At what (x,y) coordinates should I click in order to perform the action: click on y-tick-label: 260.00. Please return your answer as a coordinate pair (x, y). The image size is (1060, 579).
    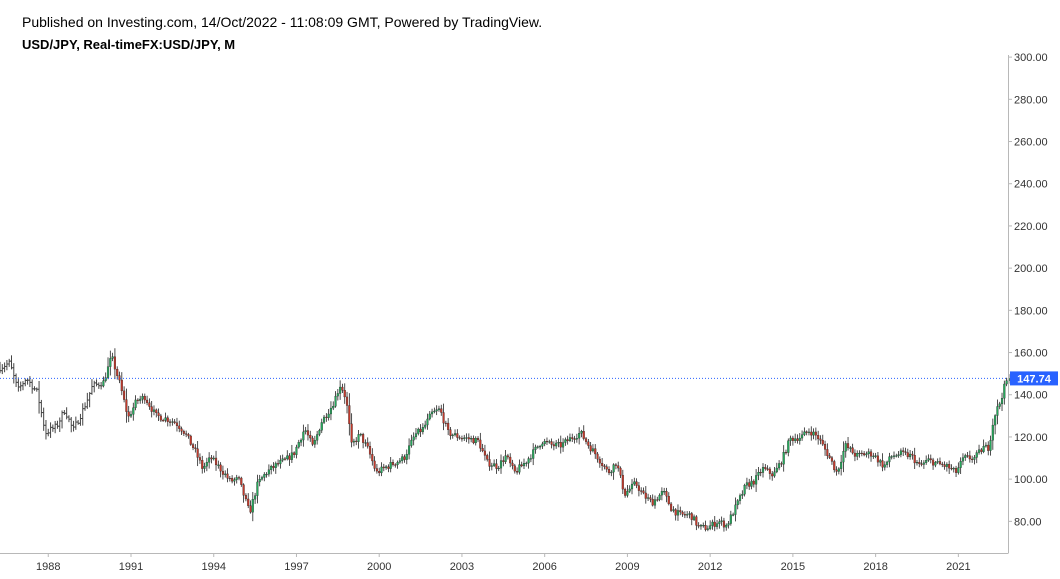
    Looking at the image, I should click on (1031, 143).